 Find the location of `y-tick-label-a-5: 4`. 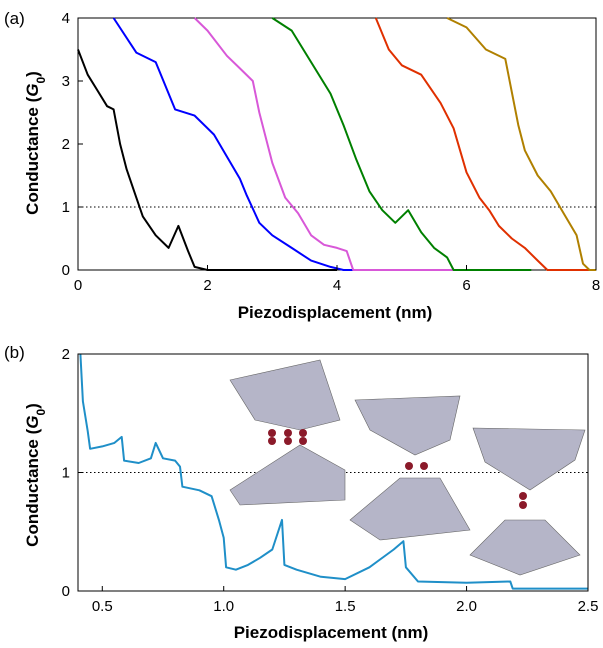

y-tick-label-a-5: 4 is located at coordinates (66, 18).